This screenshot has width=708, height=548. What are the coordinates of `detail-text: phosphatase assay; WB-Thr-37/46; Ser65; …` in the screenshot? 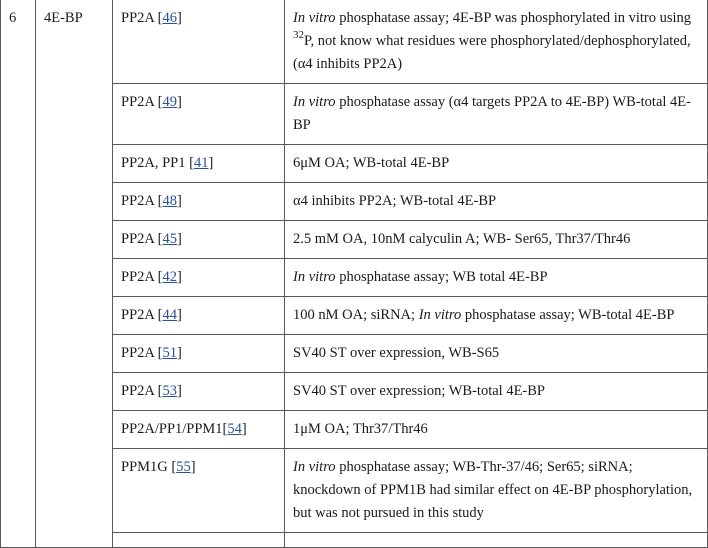 It's located at (493, 490).